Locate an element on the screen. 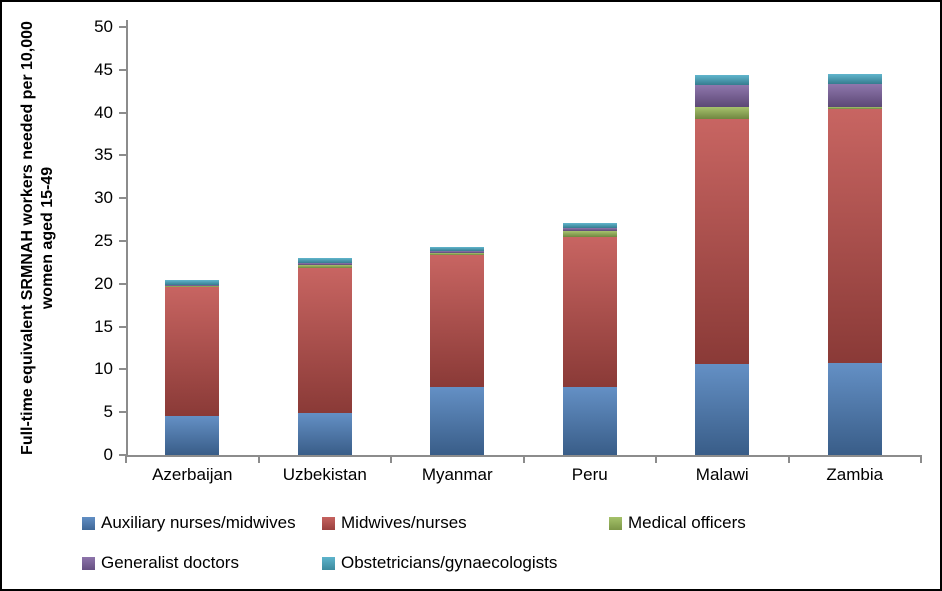 The height and width of the screenshot is (591, 942). legend-swatch-midwives-nurses is located at coordinates (328, 523).